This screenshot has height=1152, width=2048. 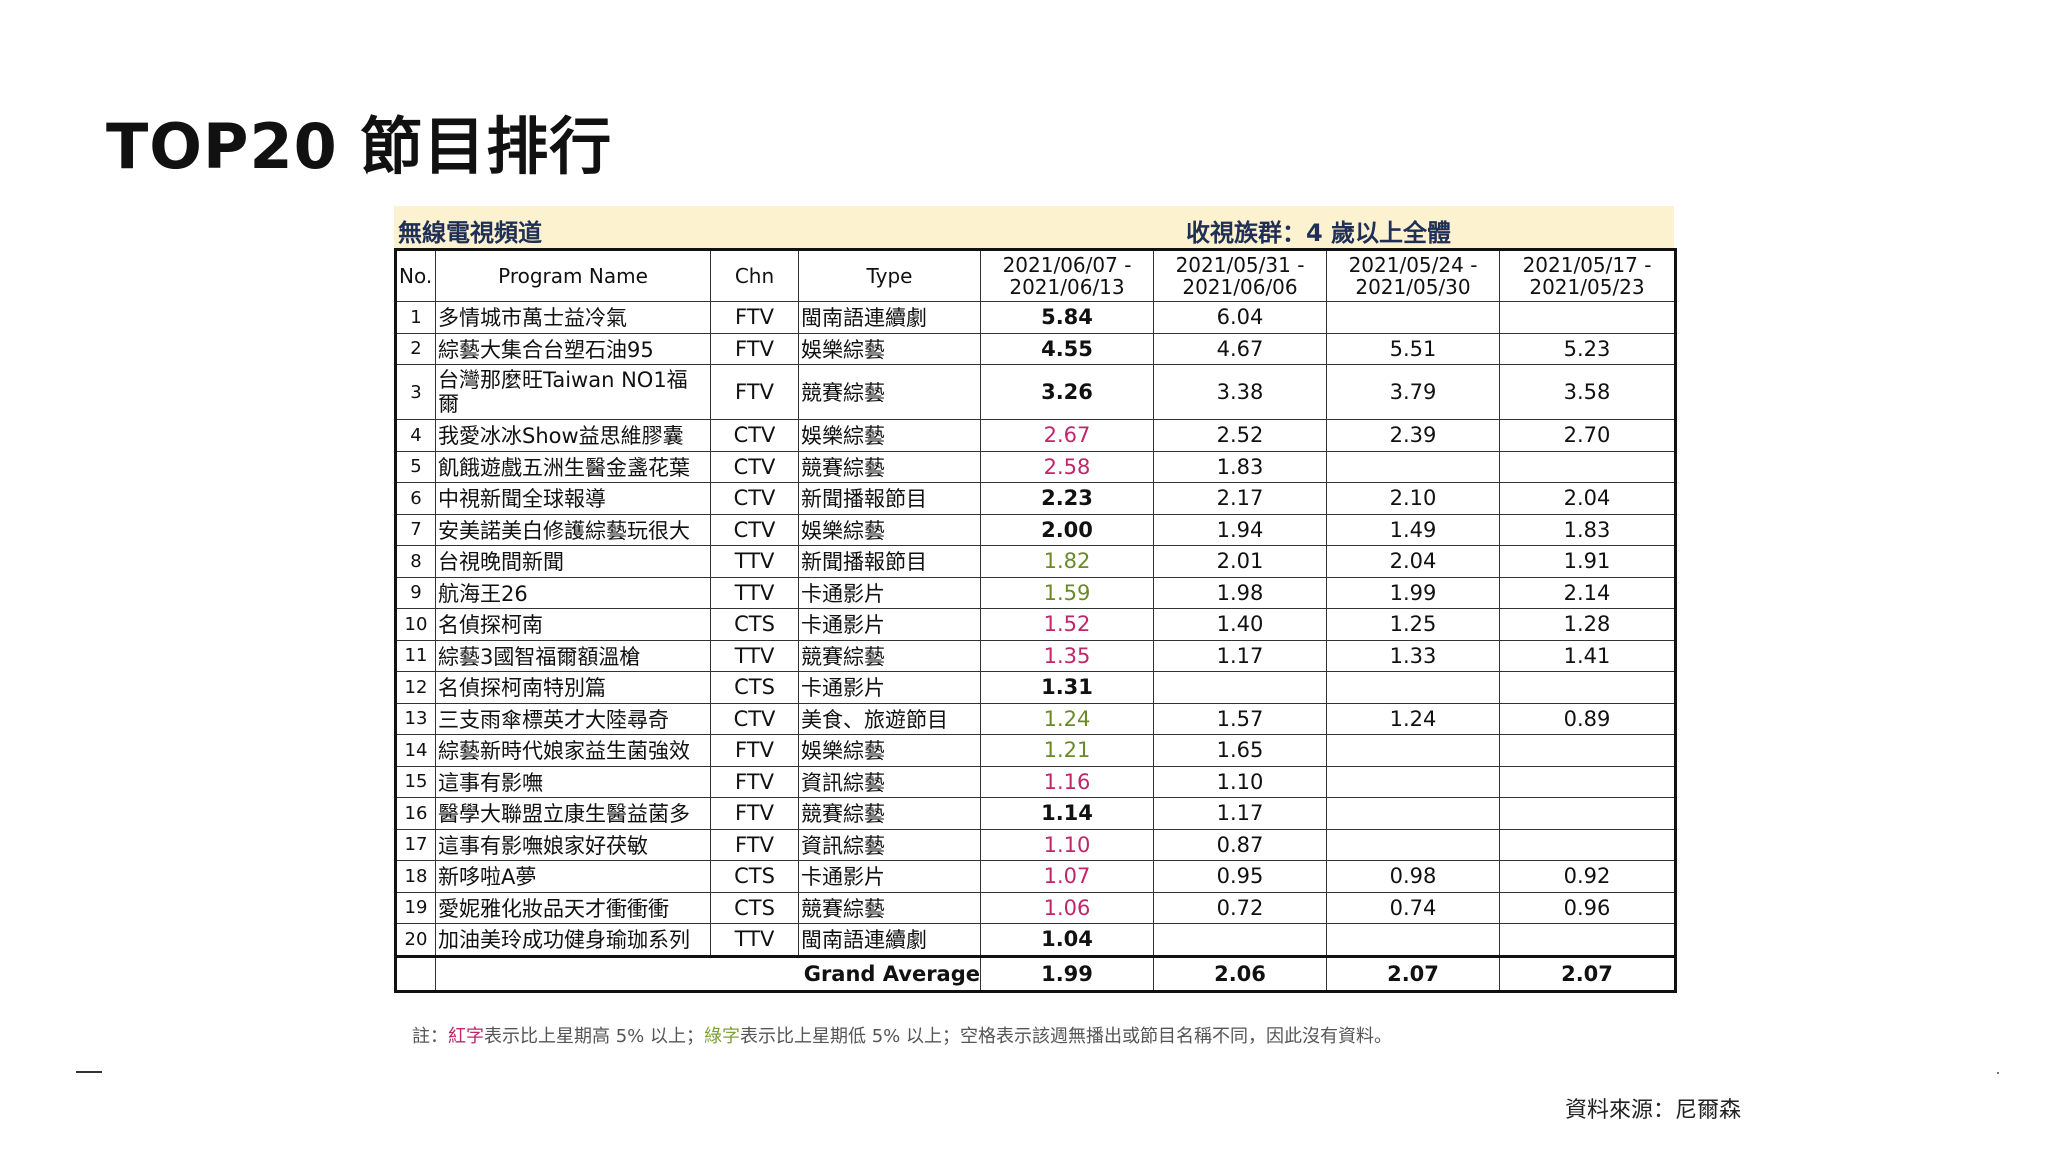 What do you see at coordinates (1413, 287) in the screenshot?
I see `header-week-3-end: 2021/05/30` at bounding box center [1413, 287].